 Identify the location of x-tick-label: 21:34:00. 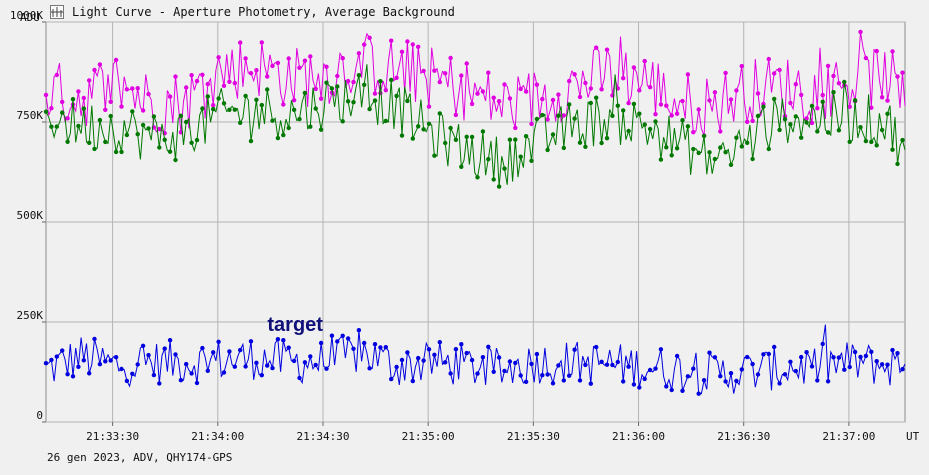
(217, 436).